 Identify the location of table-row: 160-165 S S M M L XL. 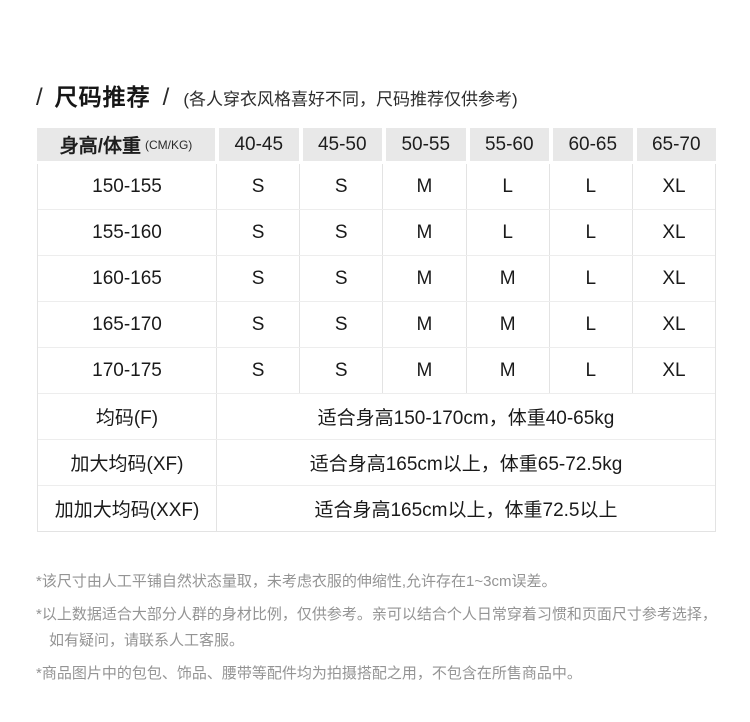
(376, 278).